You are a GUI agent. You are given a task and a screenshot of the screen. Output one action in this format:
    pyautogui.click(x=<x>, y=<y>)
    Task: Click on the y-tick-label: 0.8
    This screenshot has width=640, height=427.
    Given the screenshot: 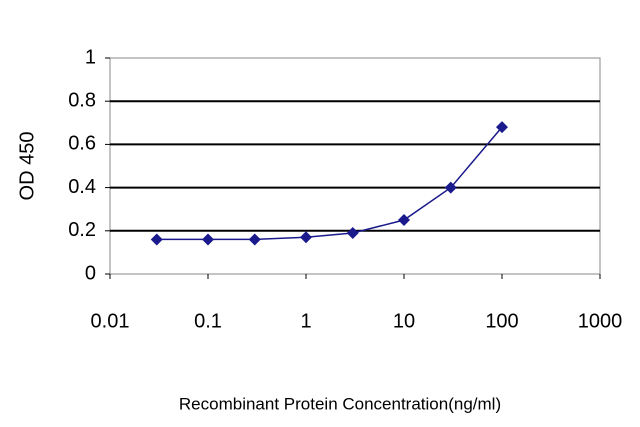 What is the action you would take?
    pyautogui.click(x=82, y=100)
    